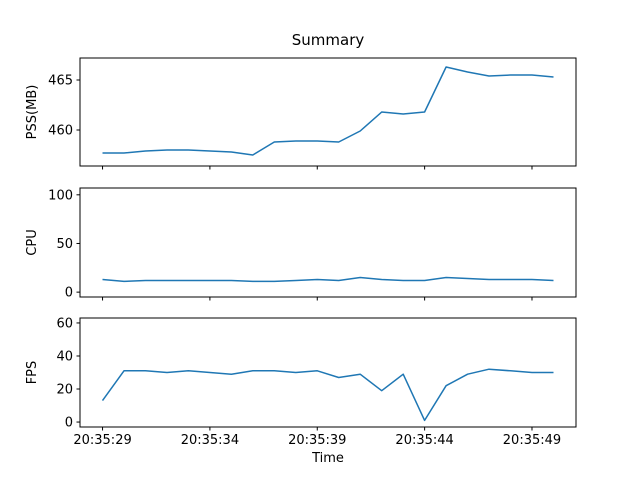 This screenshot has width=640, height=480. What do you see at coordinates (64, 390) in the screenshot?
I see `y-tick-label: 20` at bounding box center [64, 390].